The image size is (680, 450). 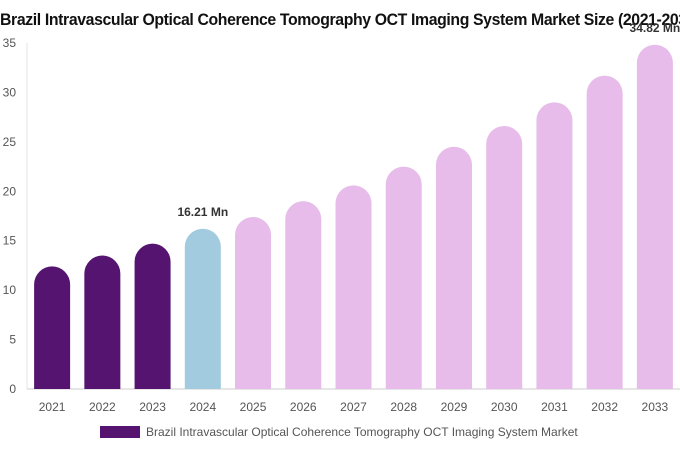 What do you see at coordinates (202, 212) in the screenshot?
I see `data-label: 16.21 Mn` at bounding box center [202, 212].